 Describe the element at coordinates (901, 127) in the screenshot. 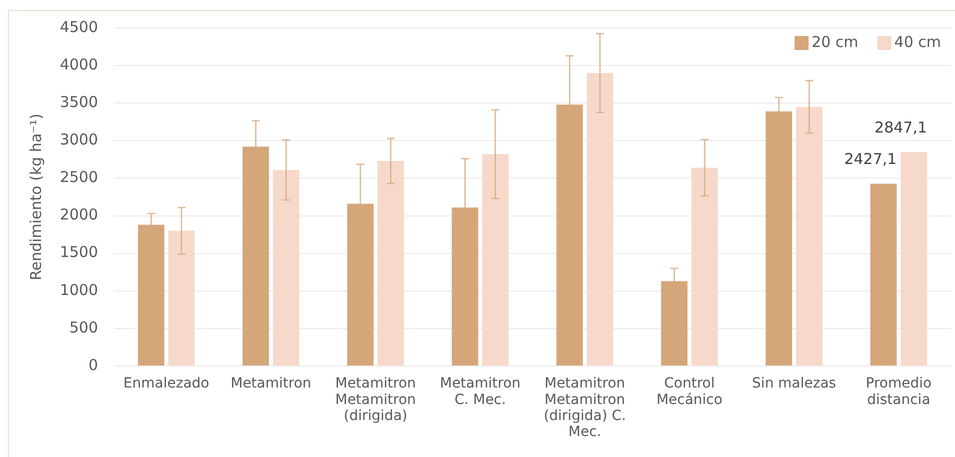

I see `data-label: 2847,1` at that location.